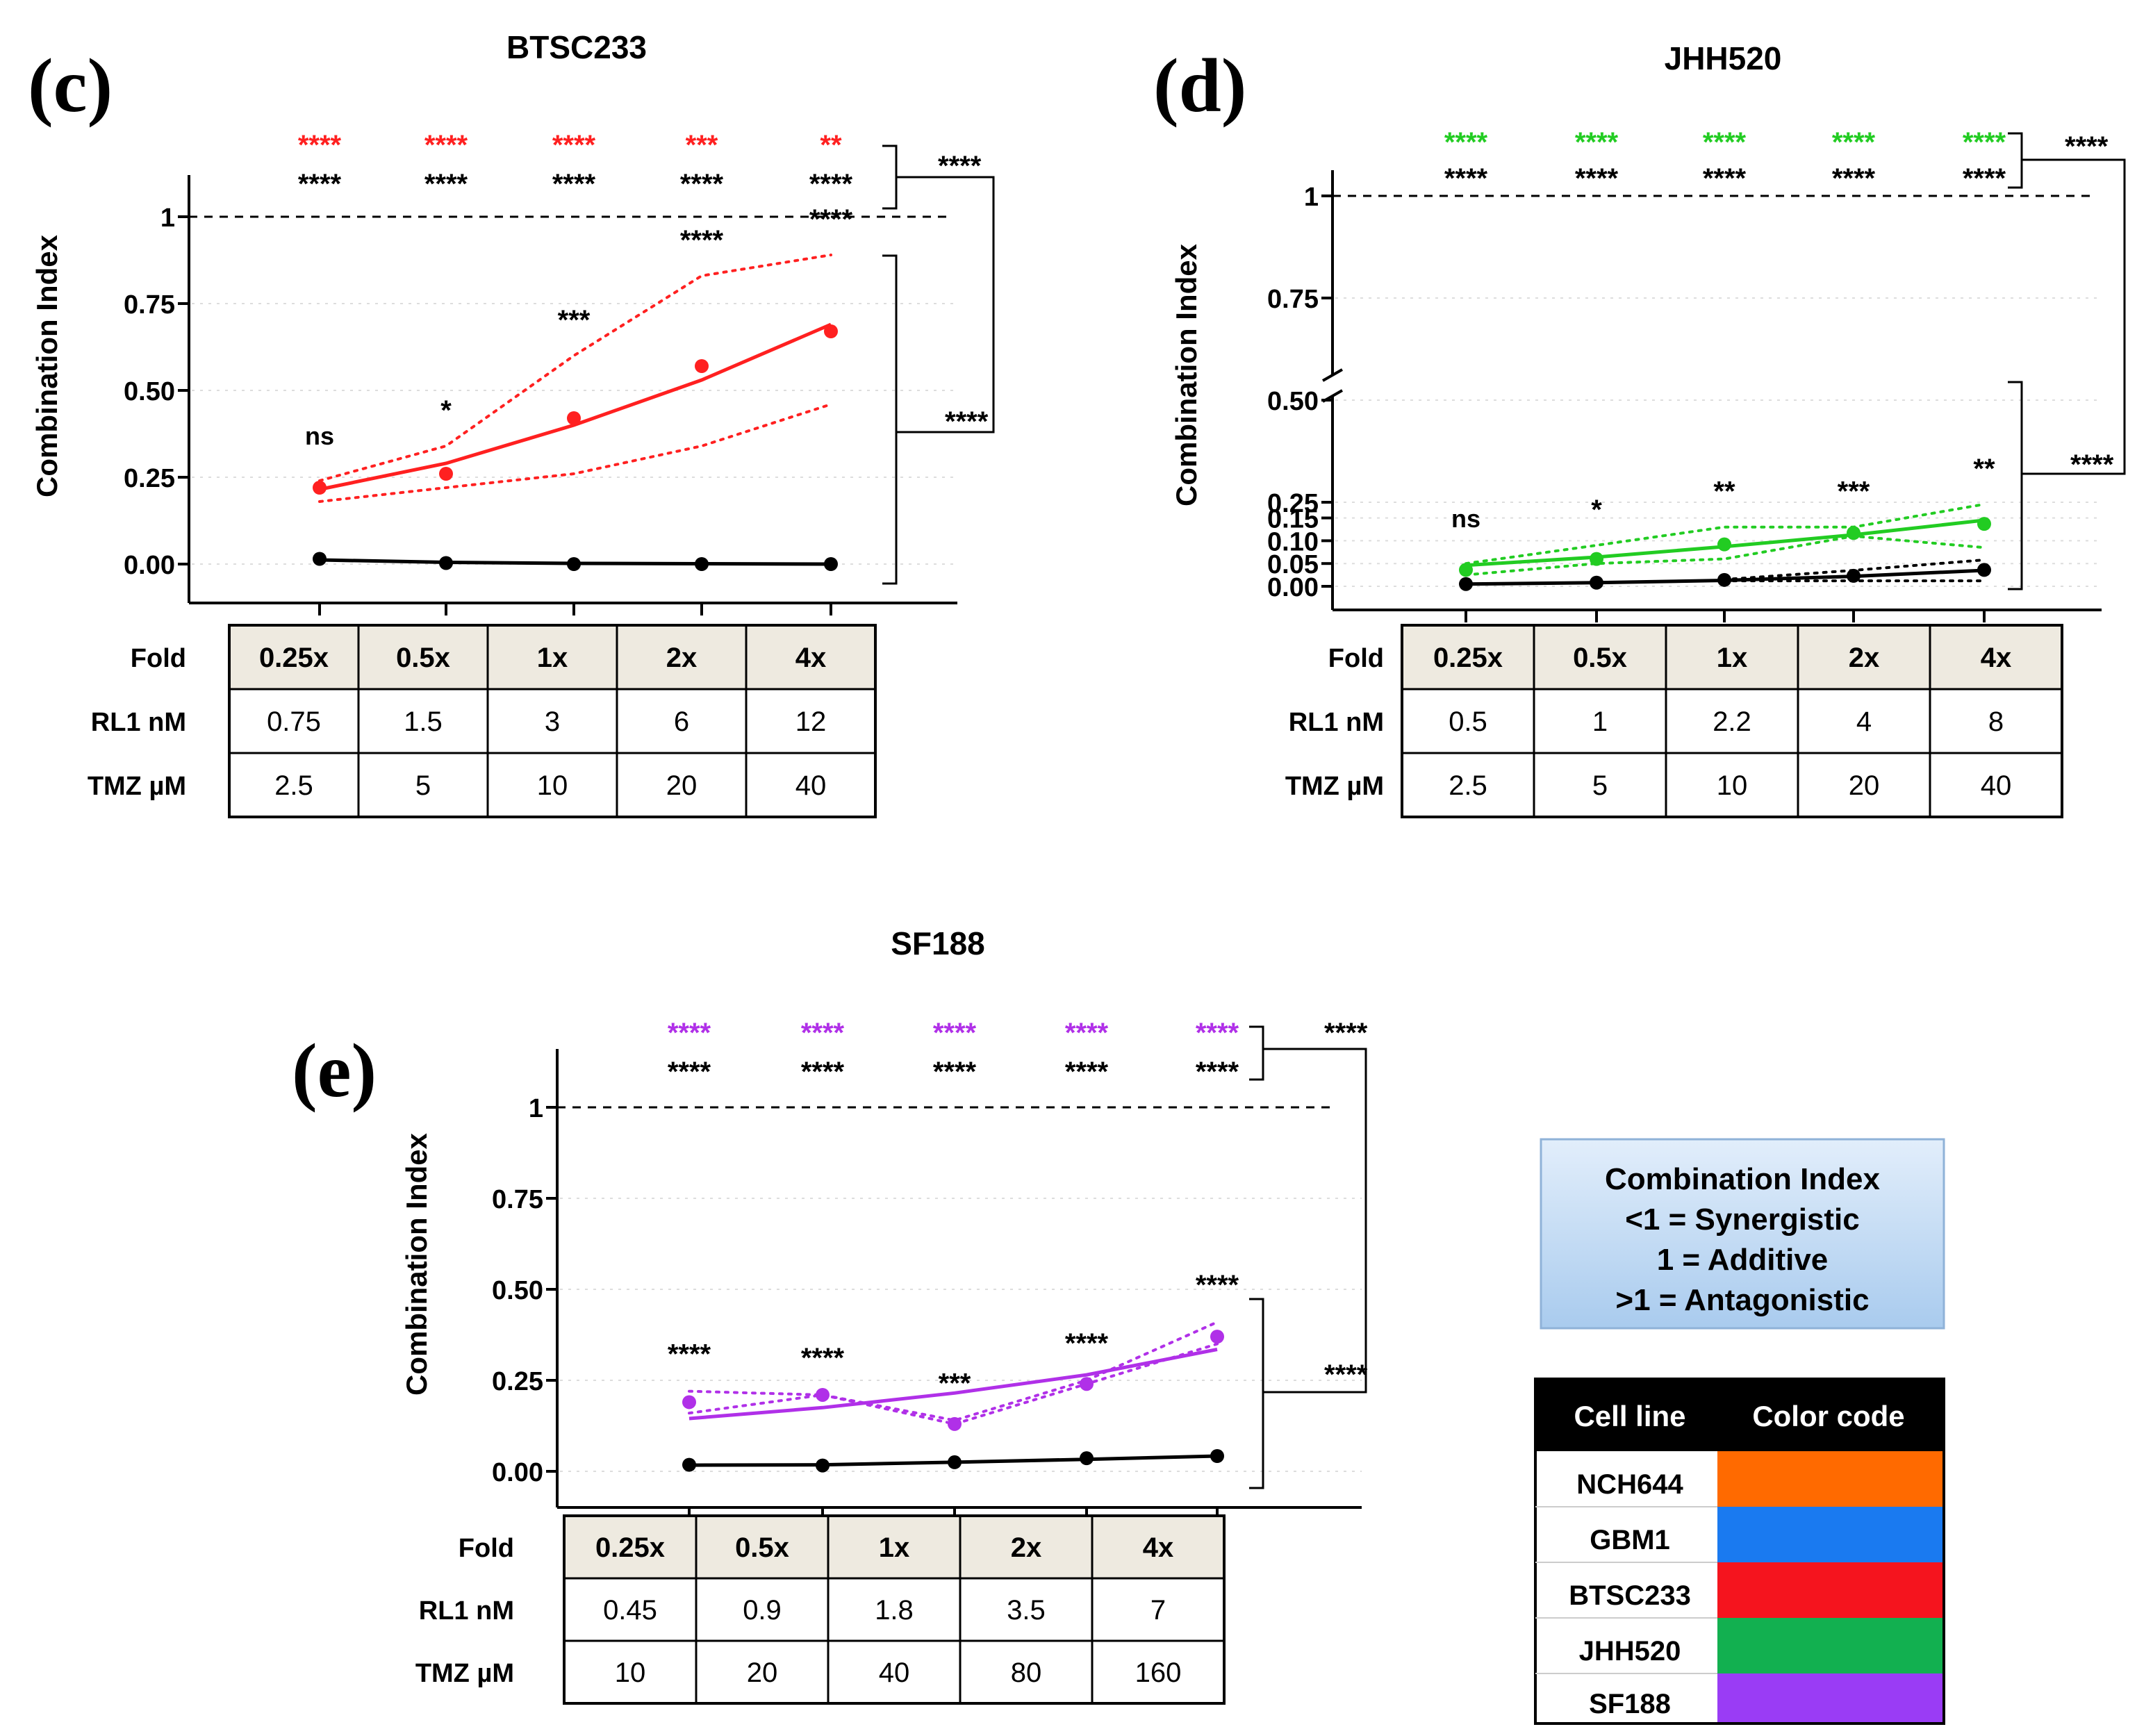  Describe the element at coordinates (416, 1264) in the screenshot. I see `y-axis-label: Combination Index` at that location.